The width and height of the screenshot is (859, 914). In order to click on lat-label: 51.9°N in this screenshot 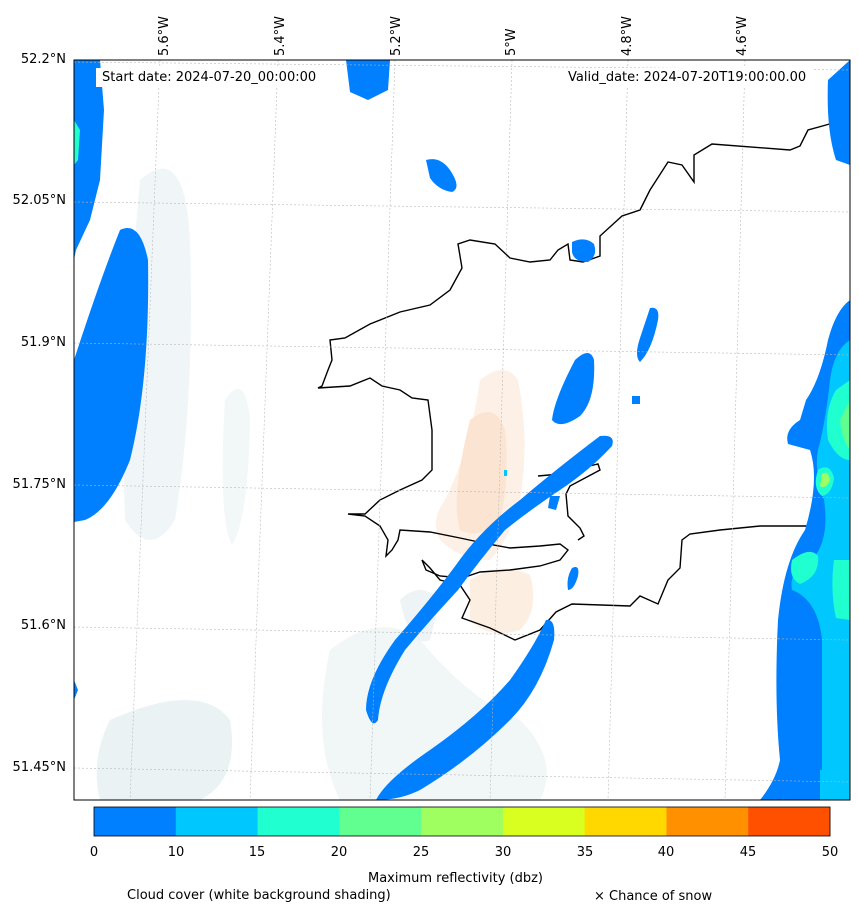, I will do `click(43, 342)`.